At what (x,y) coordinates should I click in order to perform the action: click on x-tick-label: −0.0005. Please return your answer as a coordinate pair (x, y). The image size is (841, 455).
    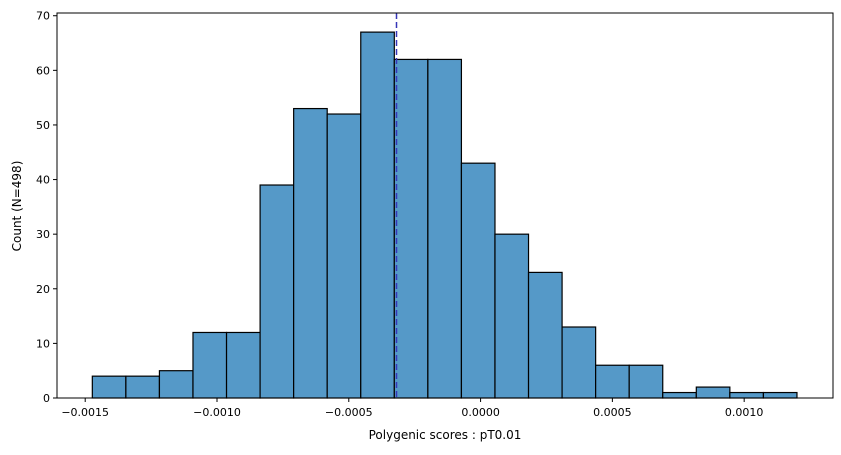
    Looking at the image, I should click on (349, 412).